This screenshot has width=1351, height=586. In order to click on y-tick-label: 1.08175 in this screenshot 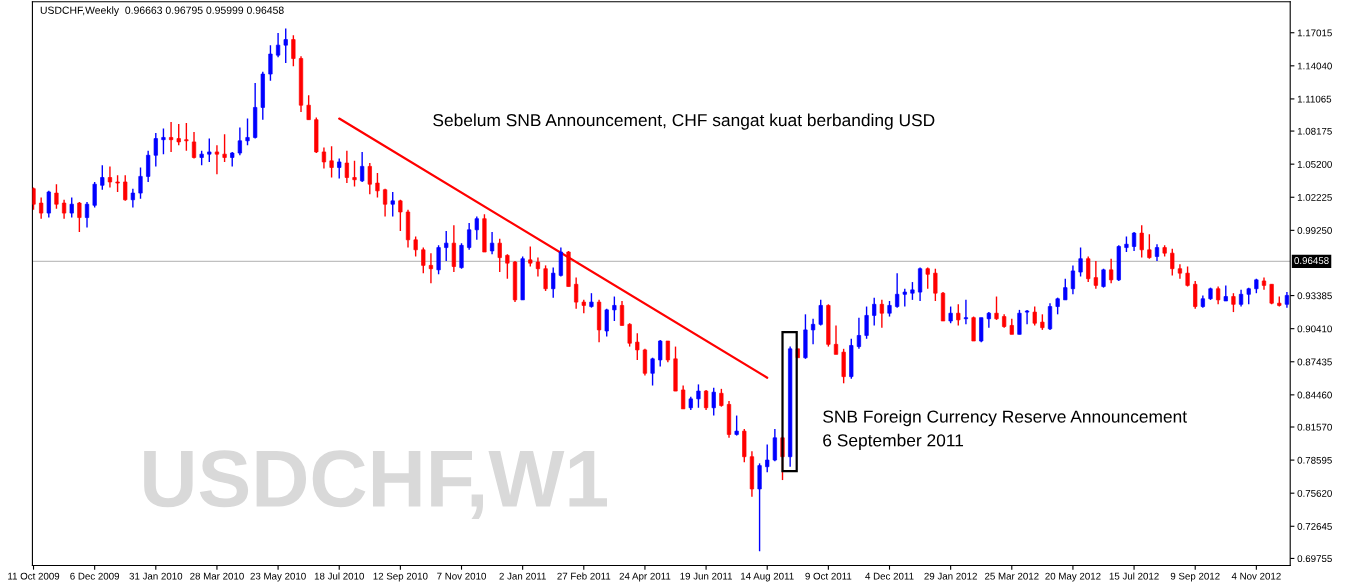, I will do `click(1314, 131)`.